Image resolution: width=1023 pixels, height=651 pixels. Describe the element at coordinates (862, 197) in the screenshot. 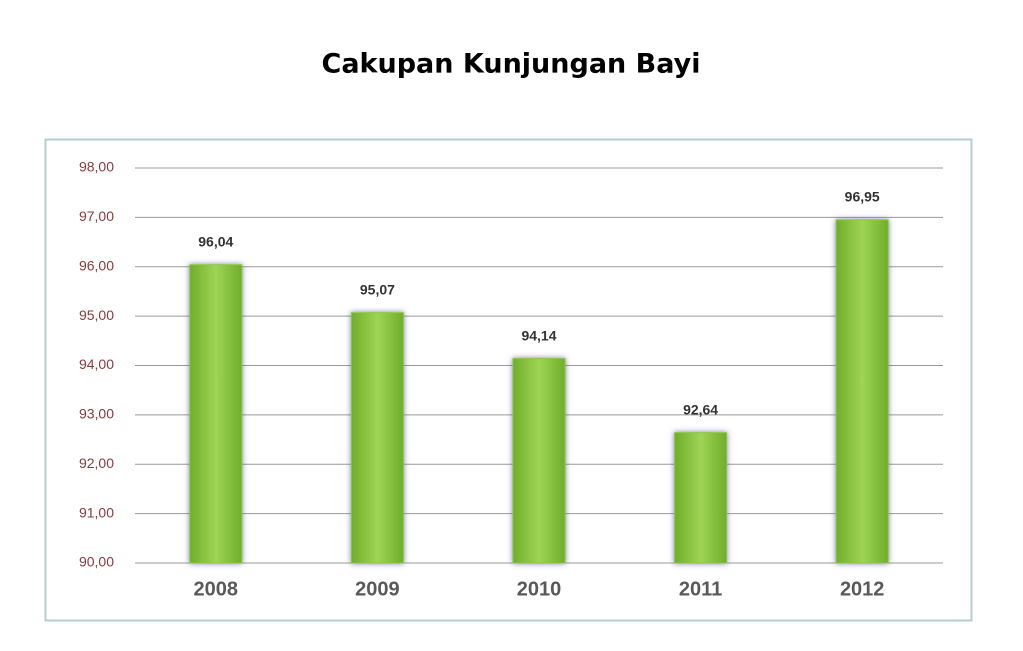

I see `value-label: 96,95` at that location.